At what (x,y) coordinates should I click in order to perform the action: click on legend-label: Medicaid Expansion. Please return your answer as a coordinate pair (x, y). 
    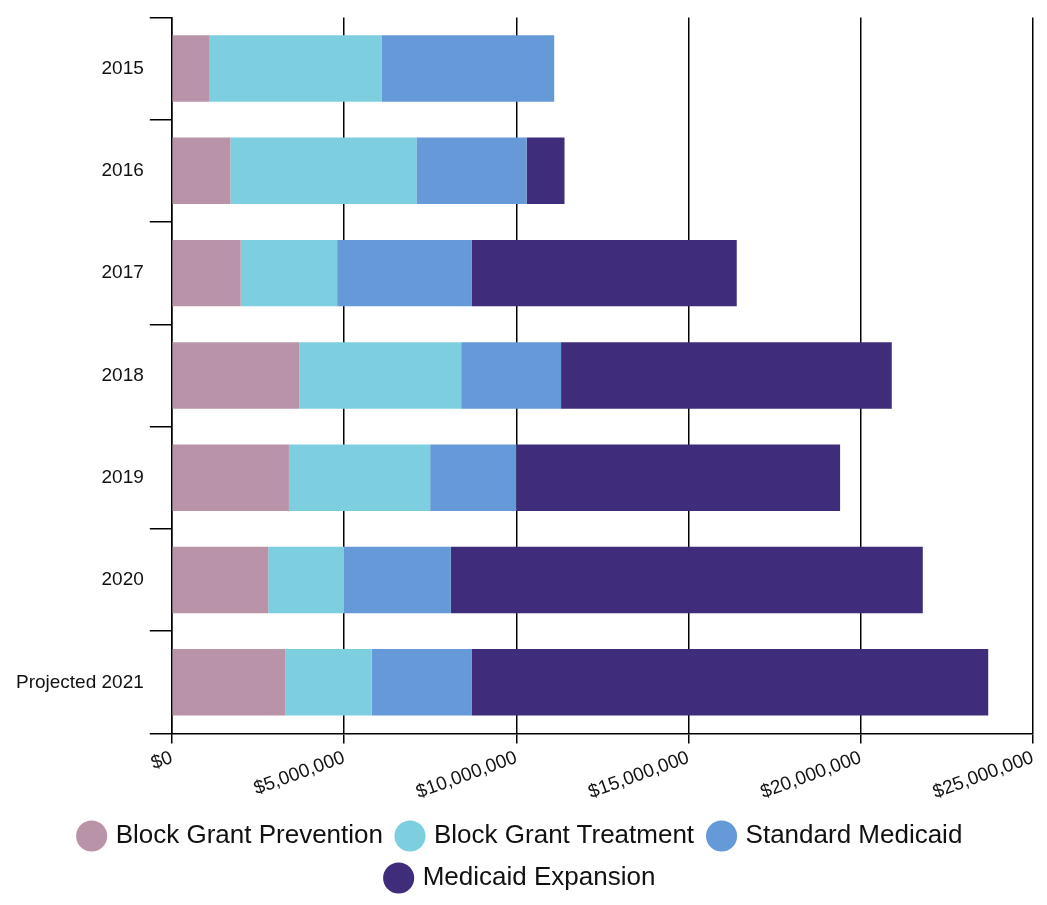
    Looking at the image, I should click on (539, 876).